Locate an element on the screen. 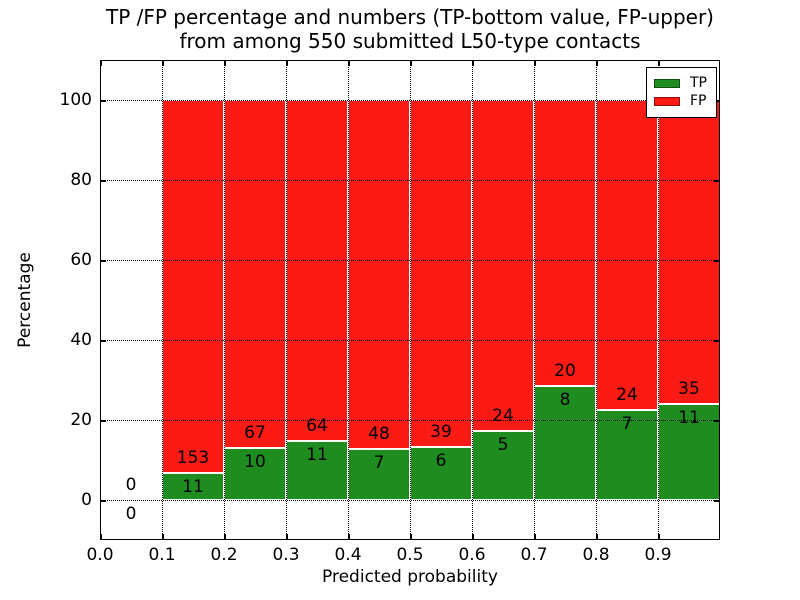 The width and height of the screenshot is (800, 600). tp-count-label: 10 is located at coordinates (255, 462).